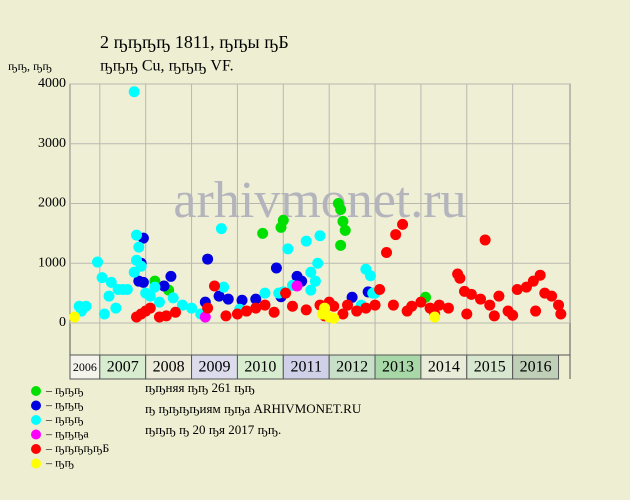 This screenshot has height=500, width=630. Describe the element at coordinates (319, 200) in the screenshot. I see `watermark: arhivmonet.ru` at that location.